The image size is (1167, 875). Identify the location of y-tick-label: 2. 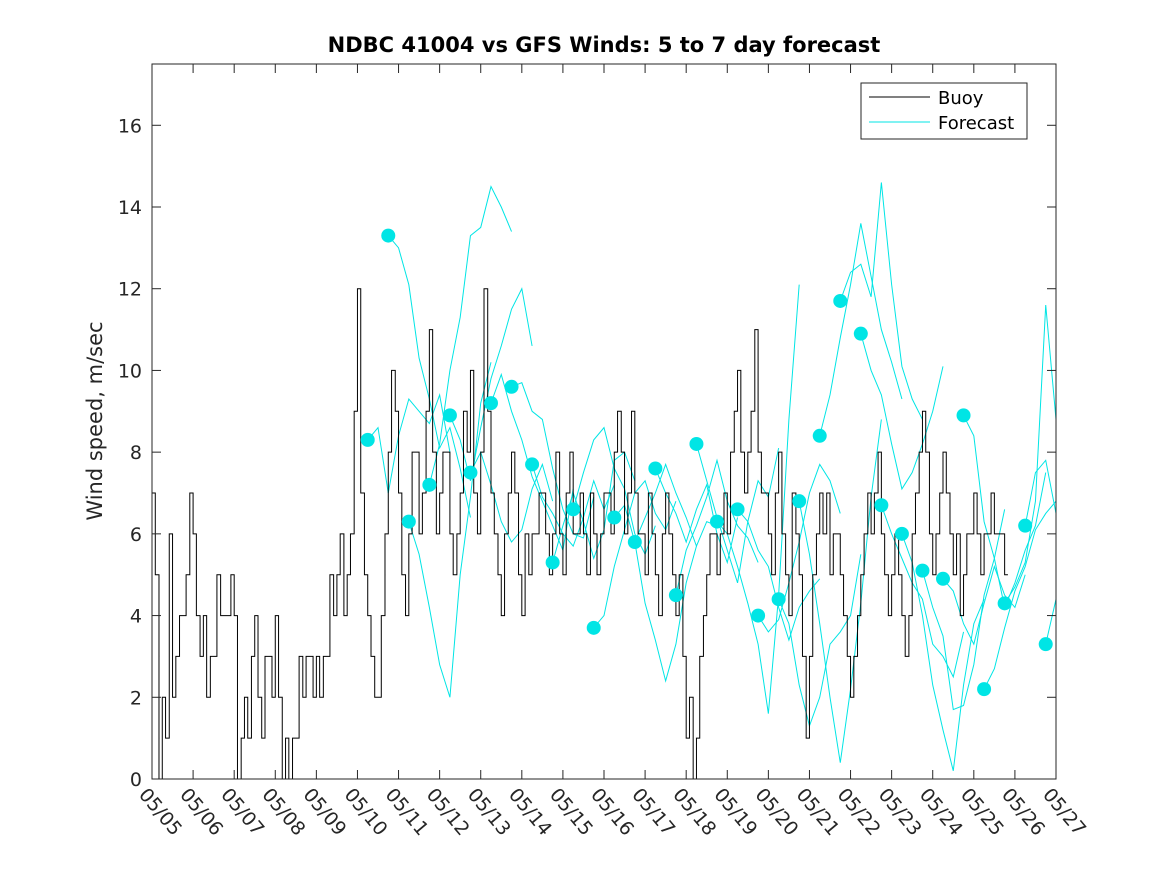
(136, 698).